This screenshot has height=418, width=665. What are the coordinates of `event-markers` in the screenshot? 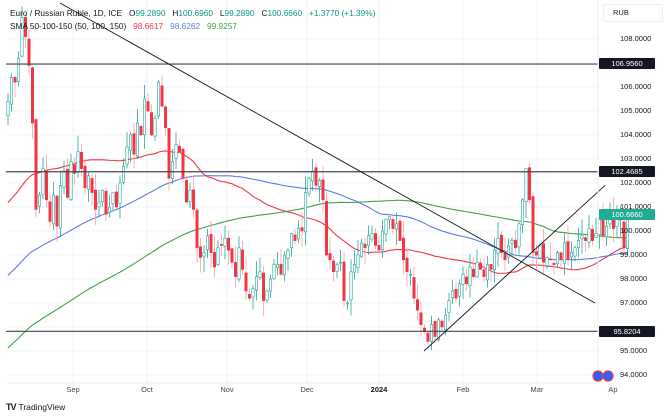 It's located at (603, 376).